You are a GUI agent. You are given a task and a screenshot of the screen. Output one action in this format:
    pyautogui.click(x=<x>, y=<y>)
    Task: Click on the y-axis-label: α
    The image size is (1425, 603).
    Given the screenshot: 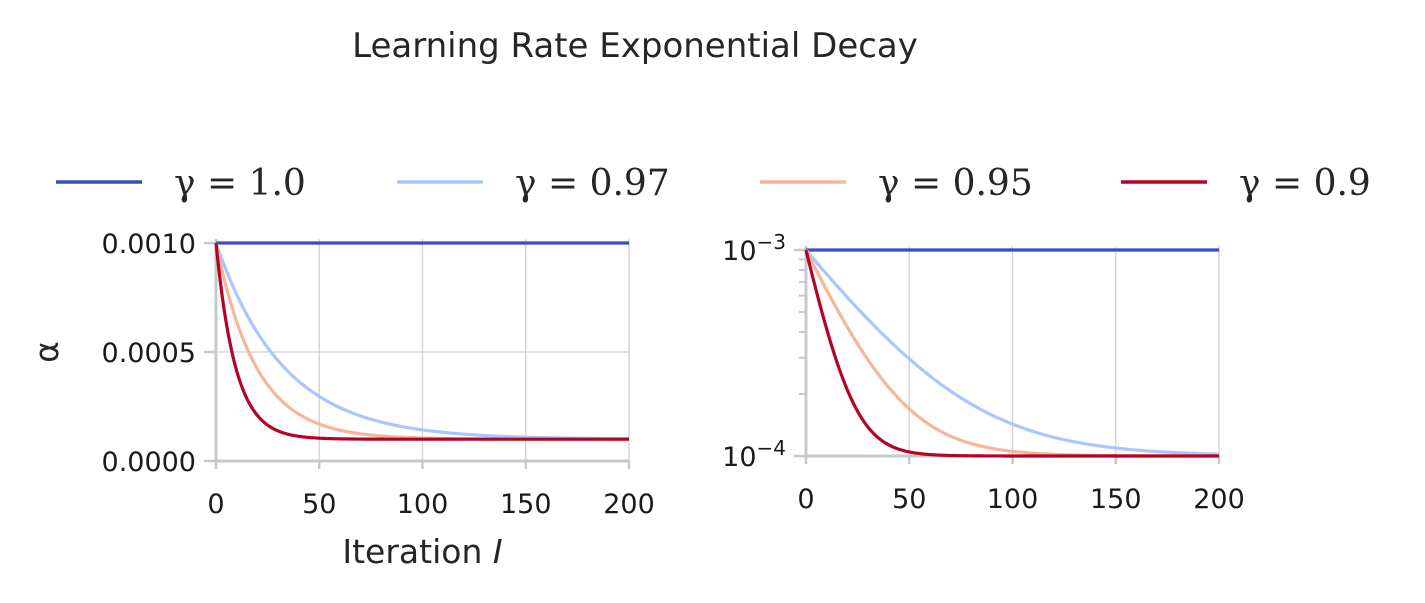 What is the action you would take?
    pyautogui.click(x=46, y=352)
    